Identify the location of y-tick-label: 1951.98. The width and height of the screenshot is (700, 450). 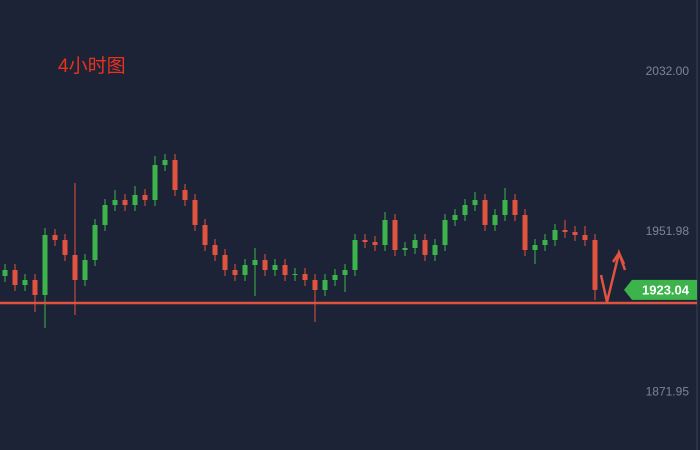
(668, 231).